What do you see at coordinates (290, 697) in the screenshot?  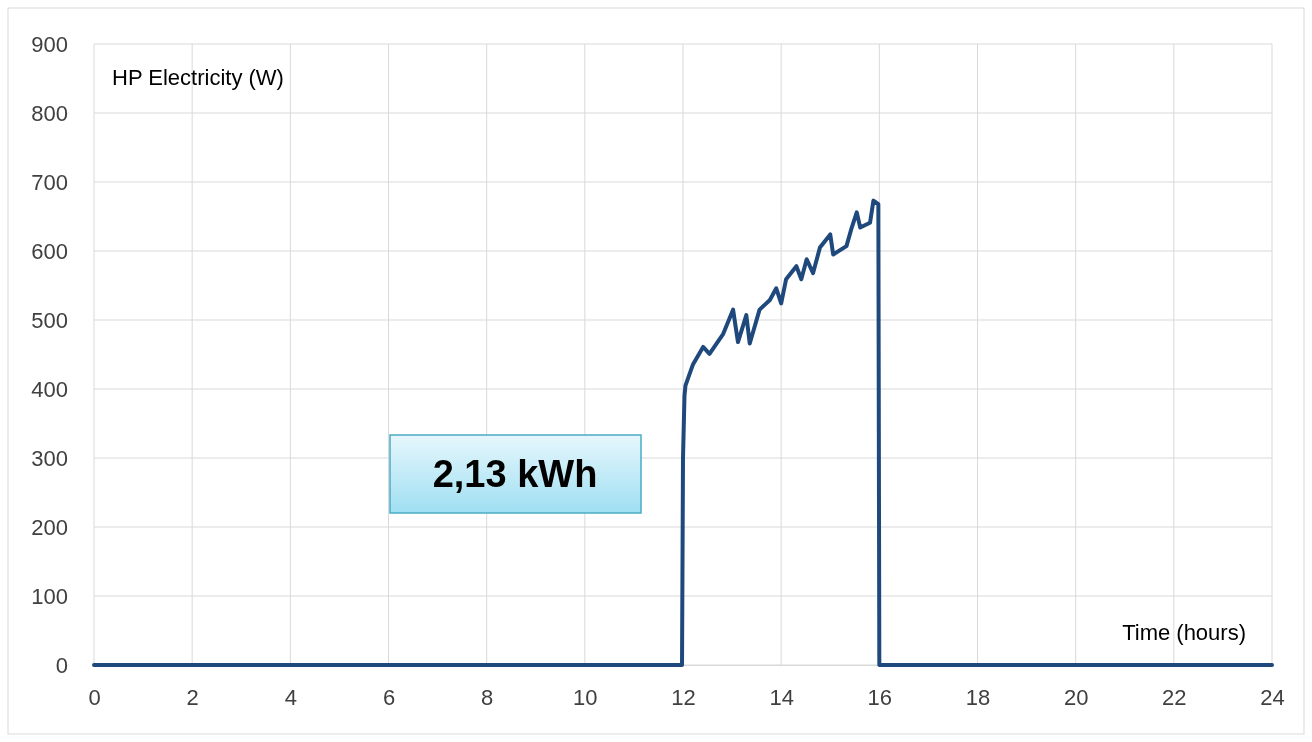 I see `x-tick-label: 4` at bounding box center [290, 697].